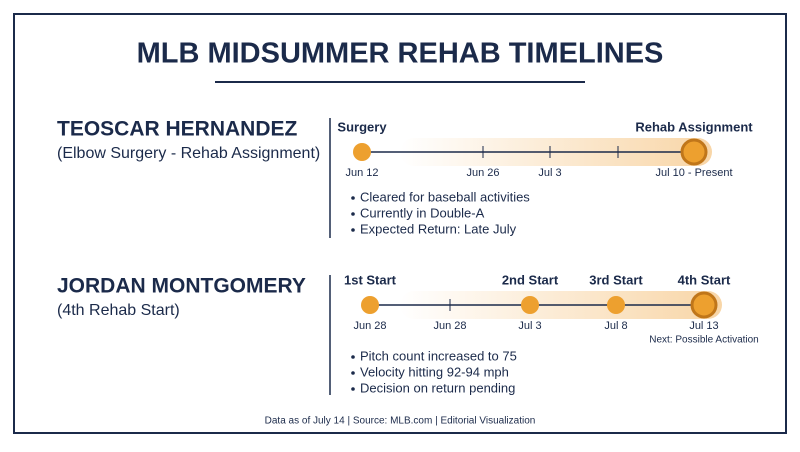 The width and height of the screenshot is (800, 452). I want to click on player-name: TEOSCAR HERNANDEZ, so click(177, 129).